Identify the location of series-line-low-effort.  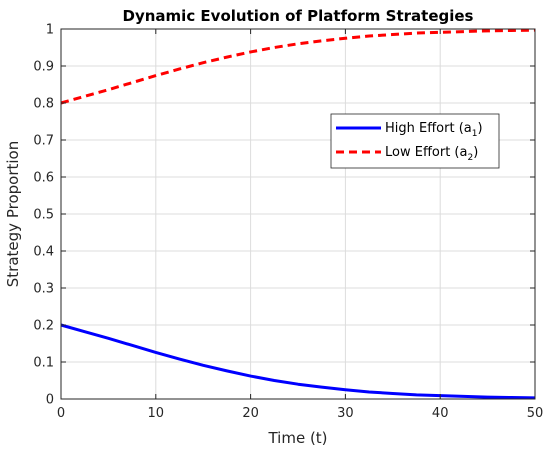
(298, 66).